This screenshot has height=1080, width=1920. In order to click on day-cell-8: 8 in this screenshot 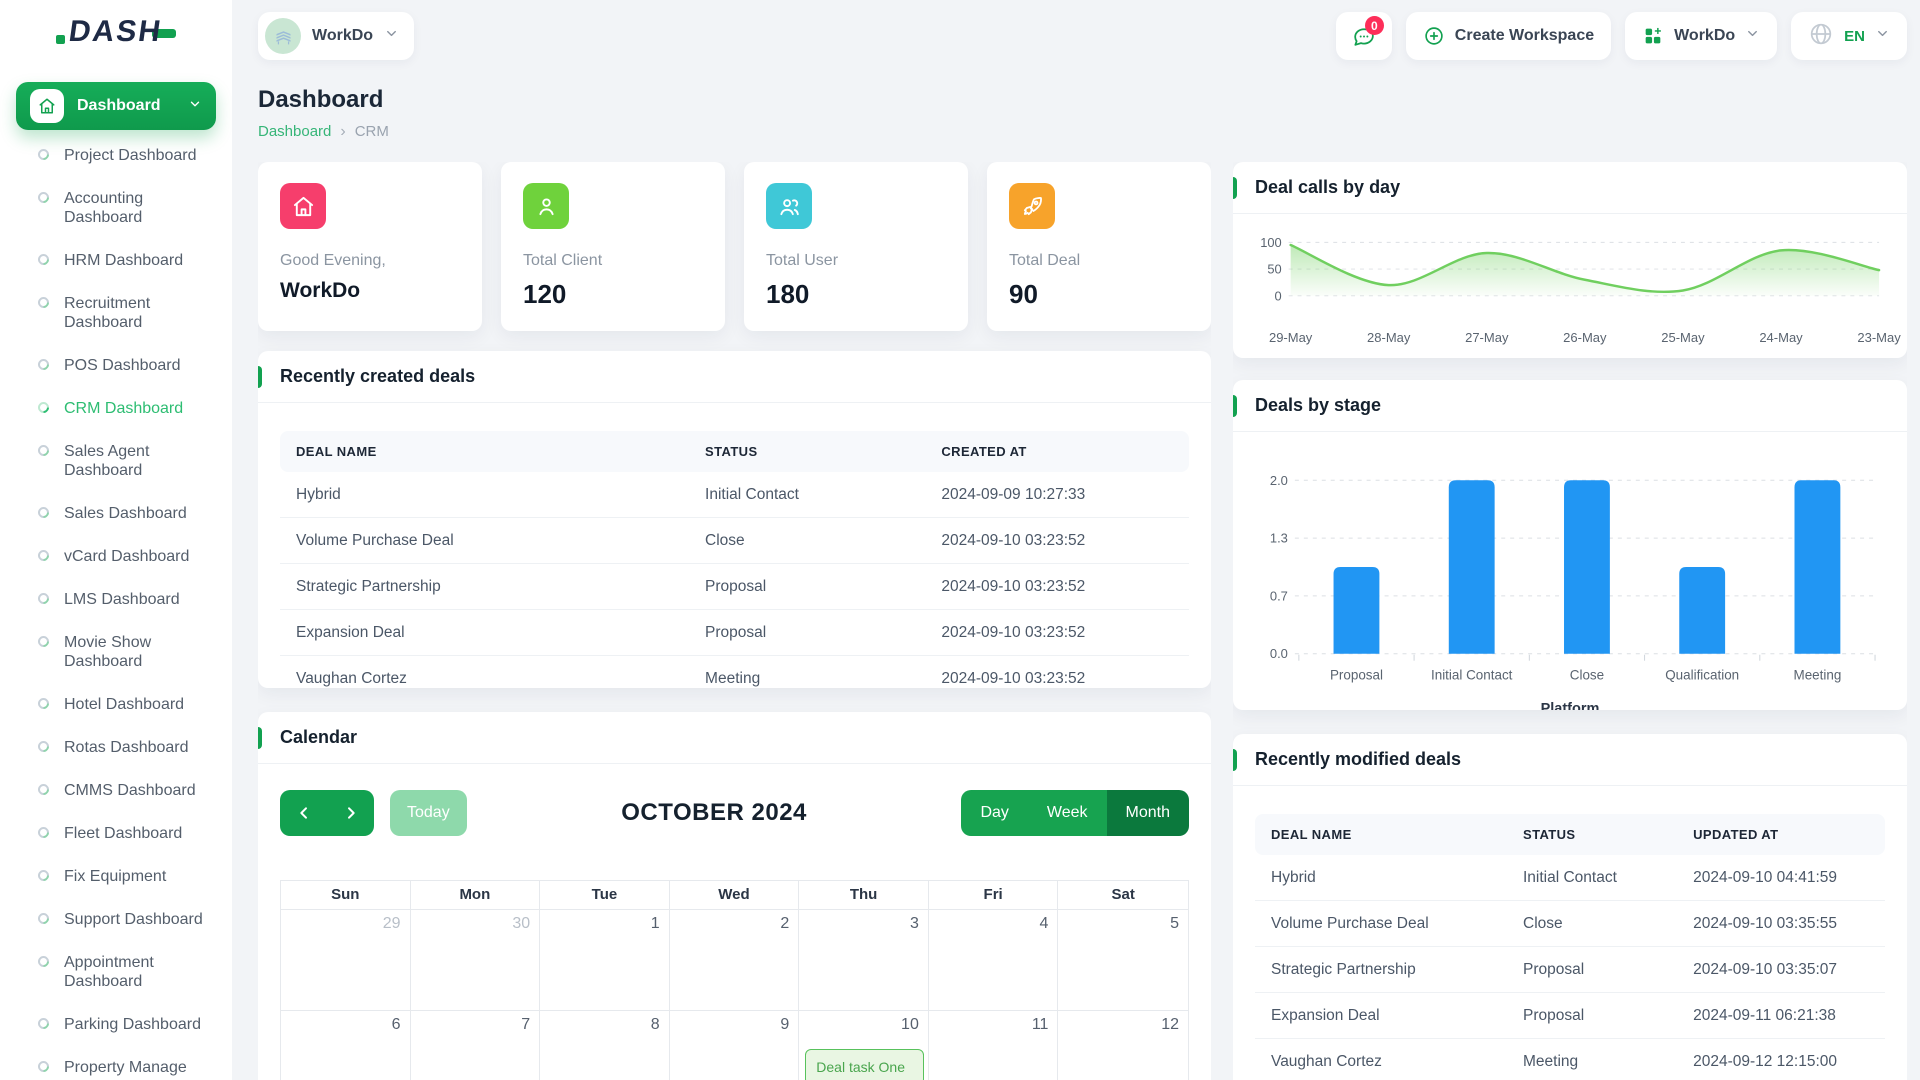, I will do `click(605, 1045)`.